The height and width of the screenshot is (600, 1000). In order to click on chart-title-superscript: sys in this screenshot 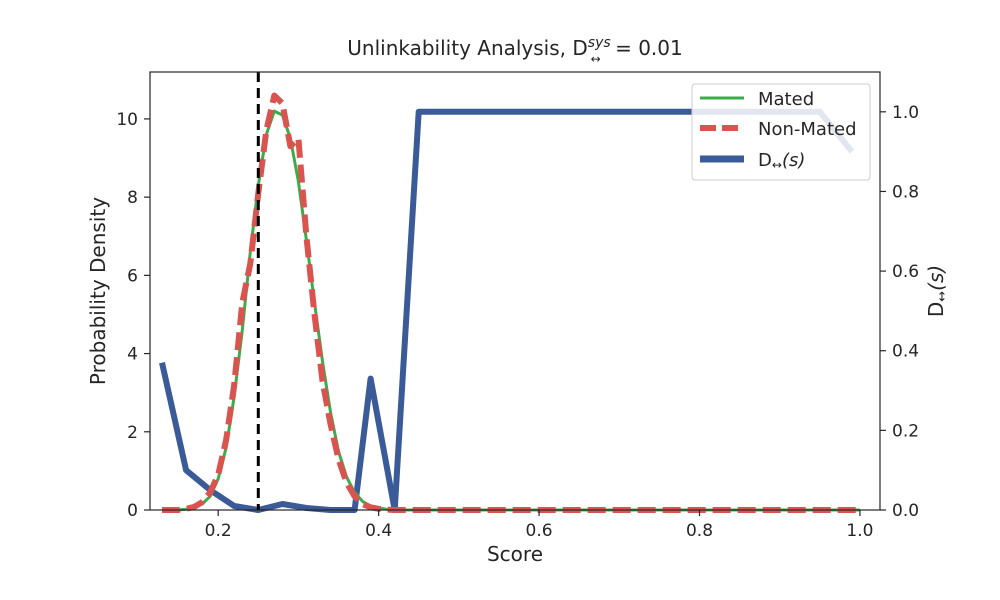, I will do `click(599, 43)`.